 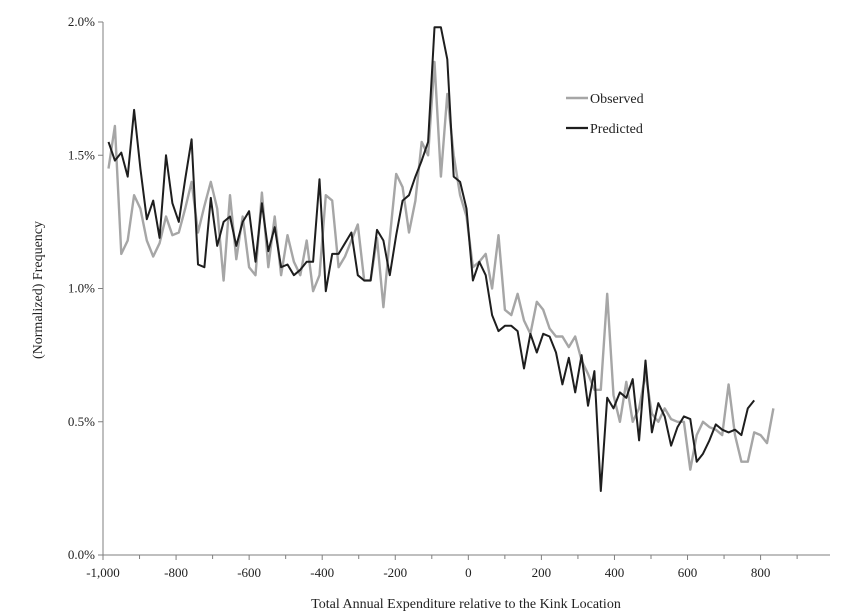 I want to click on x-tick-label: -400, so click(x=322, y=572).